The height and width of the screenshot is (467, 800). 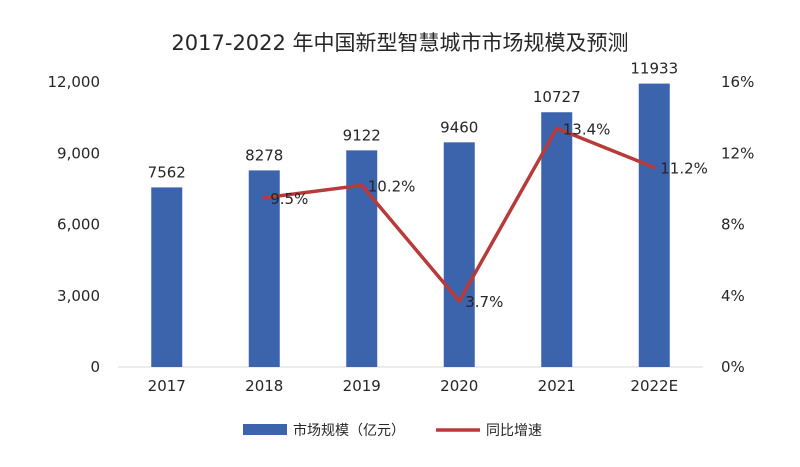 I want to click on bar-value-label: 8278, so click(x=264, y=155).